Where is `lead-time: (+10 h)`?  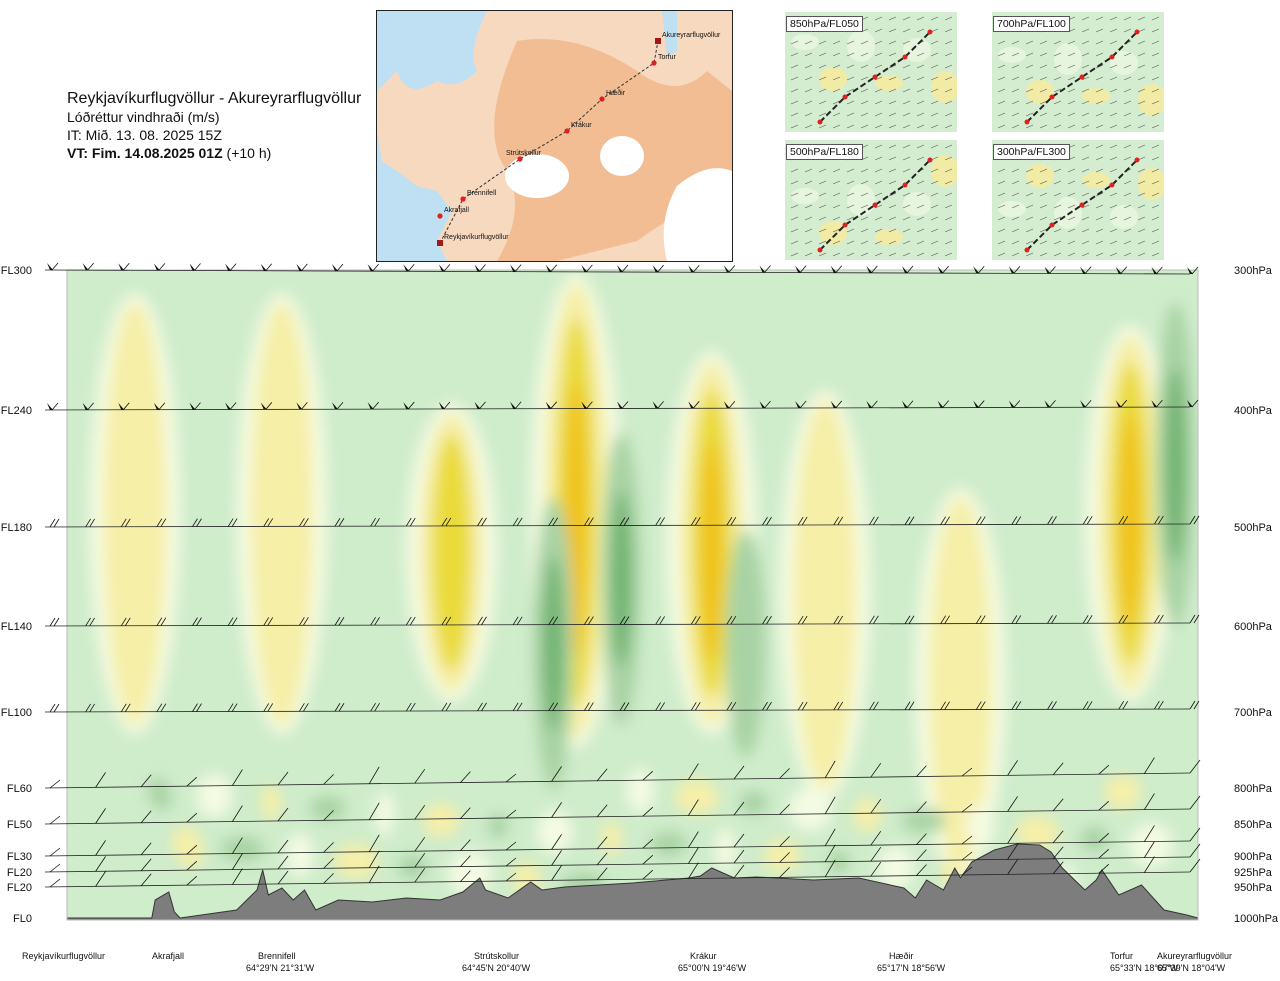 lead-time: (+10 h) is located at coordinates (249, 153).